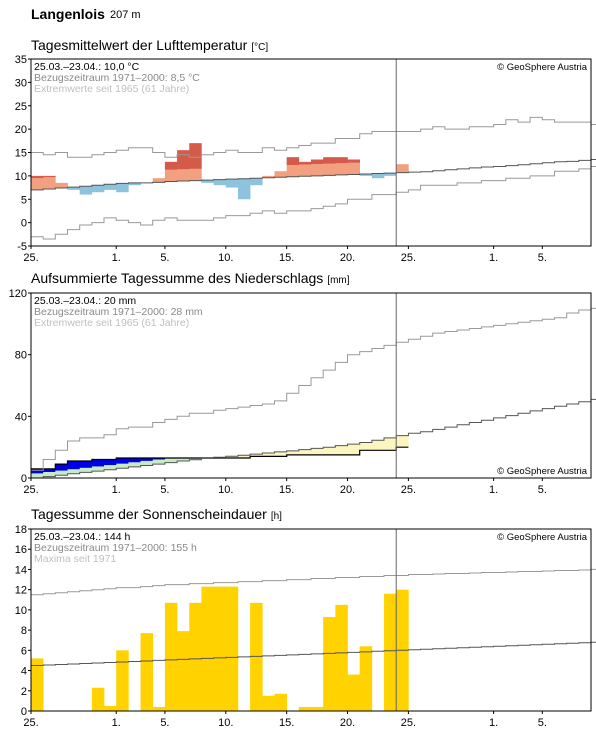 This screenshot has height=729, width=596. I want to click on y-tick-label: 25, so click(21, 107).